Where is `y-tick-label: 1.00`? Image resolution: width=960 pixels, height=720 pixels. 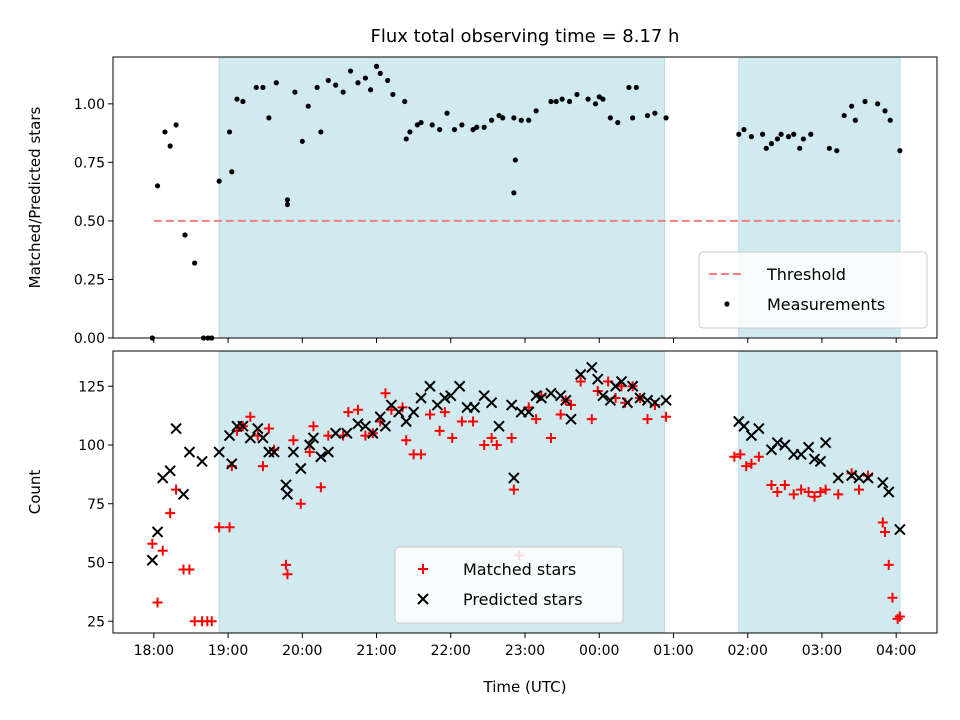 y-tick-label: 1.00 is located at coordinates (89, 105).